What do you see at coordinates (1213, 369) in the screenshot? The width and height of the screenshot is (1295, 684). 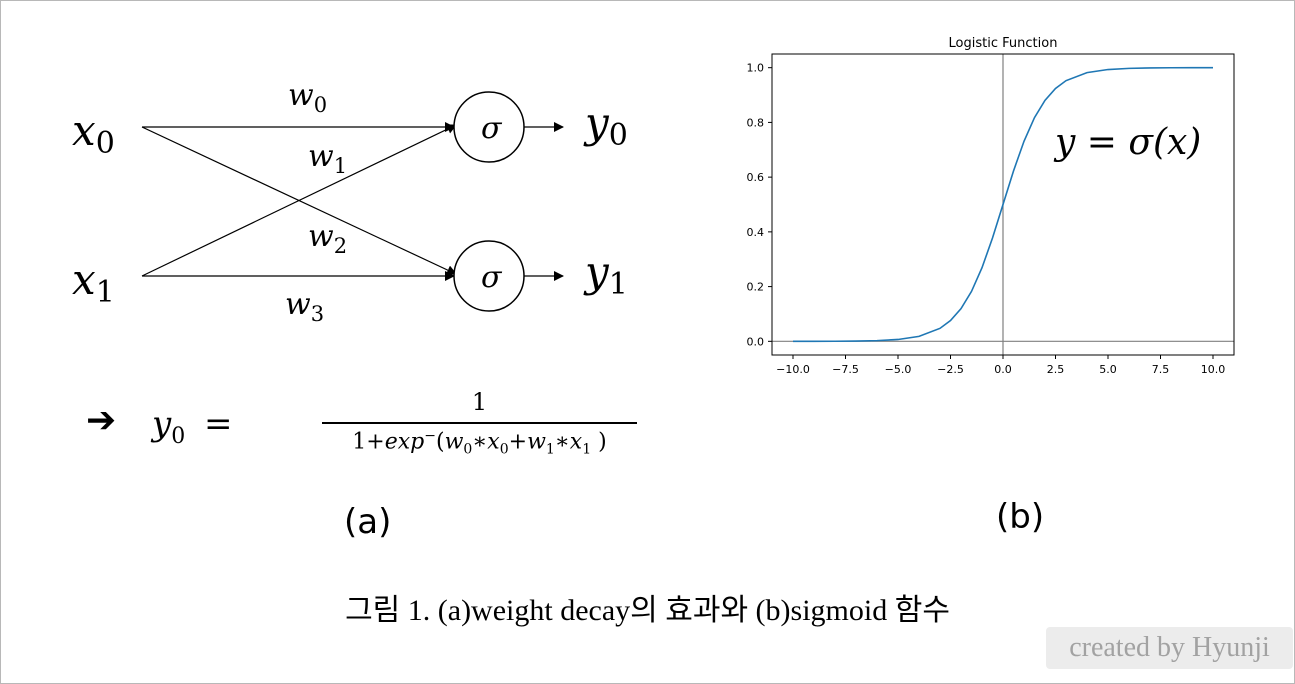 I see `x-tick-label: 10.0` at bounding box center [1213, 369].